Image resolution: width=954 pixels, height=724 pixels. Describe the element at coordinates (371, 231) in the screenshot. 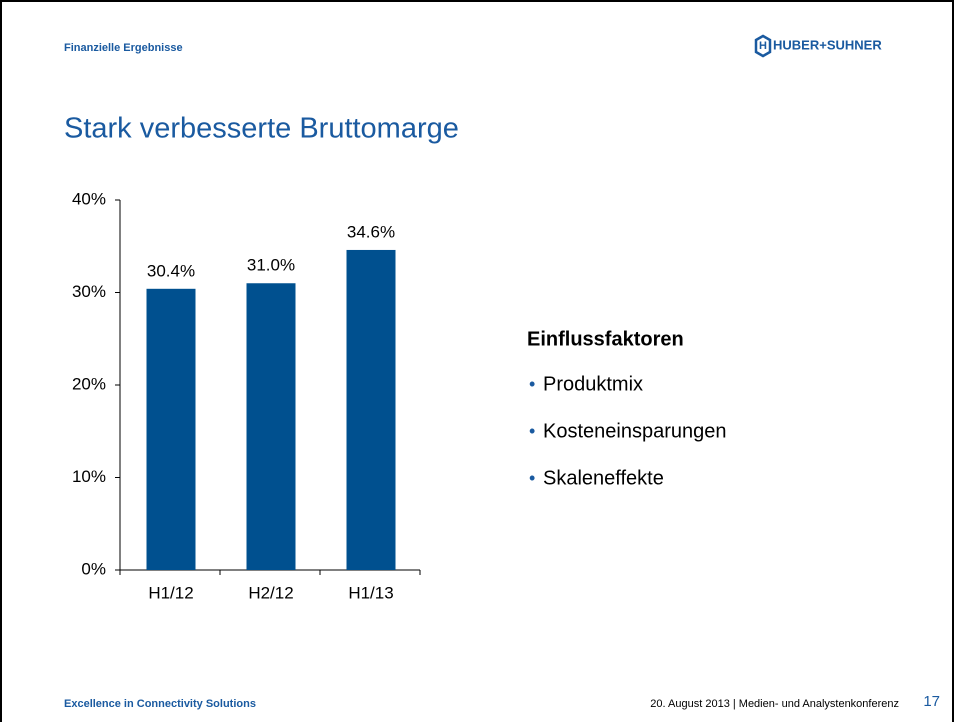

I see `value-label: 34.6%` at that location.